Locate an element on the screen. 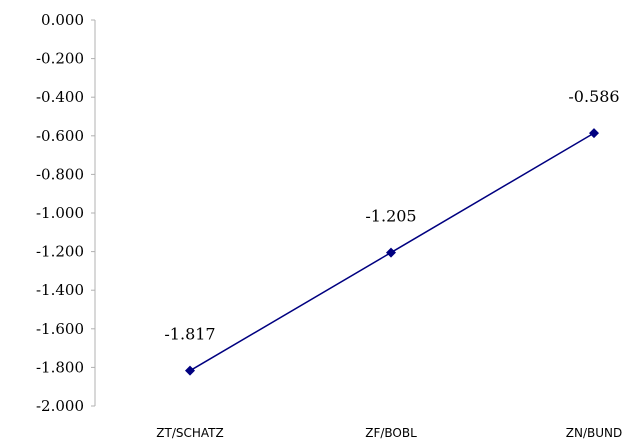  x-tick-label: ZF/BOBL is located at coordinates (391, 433).